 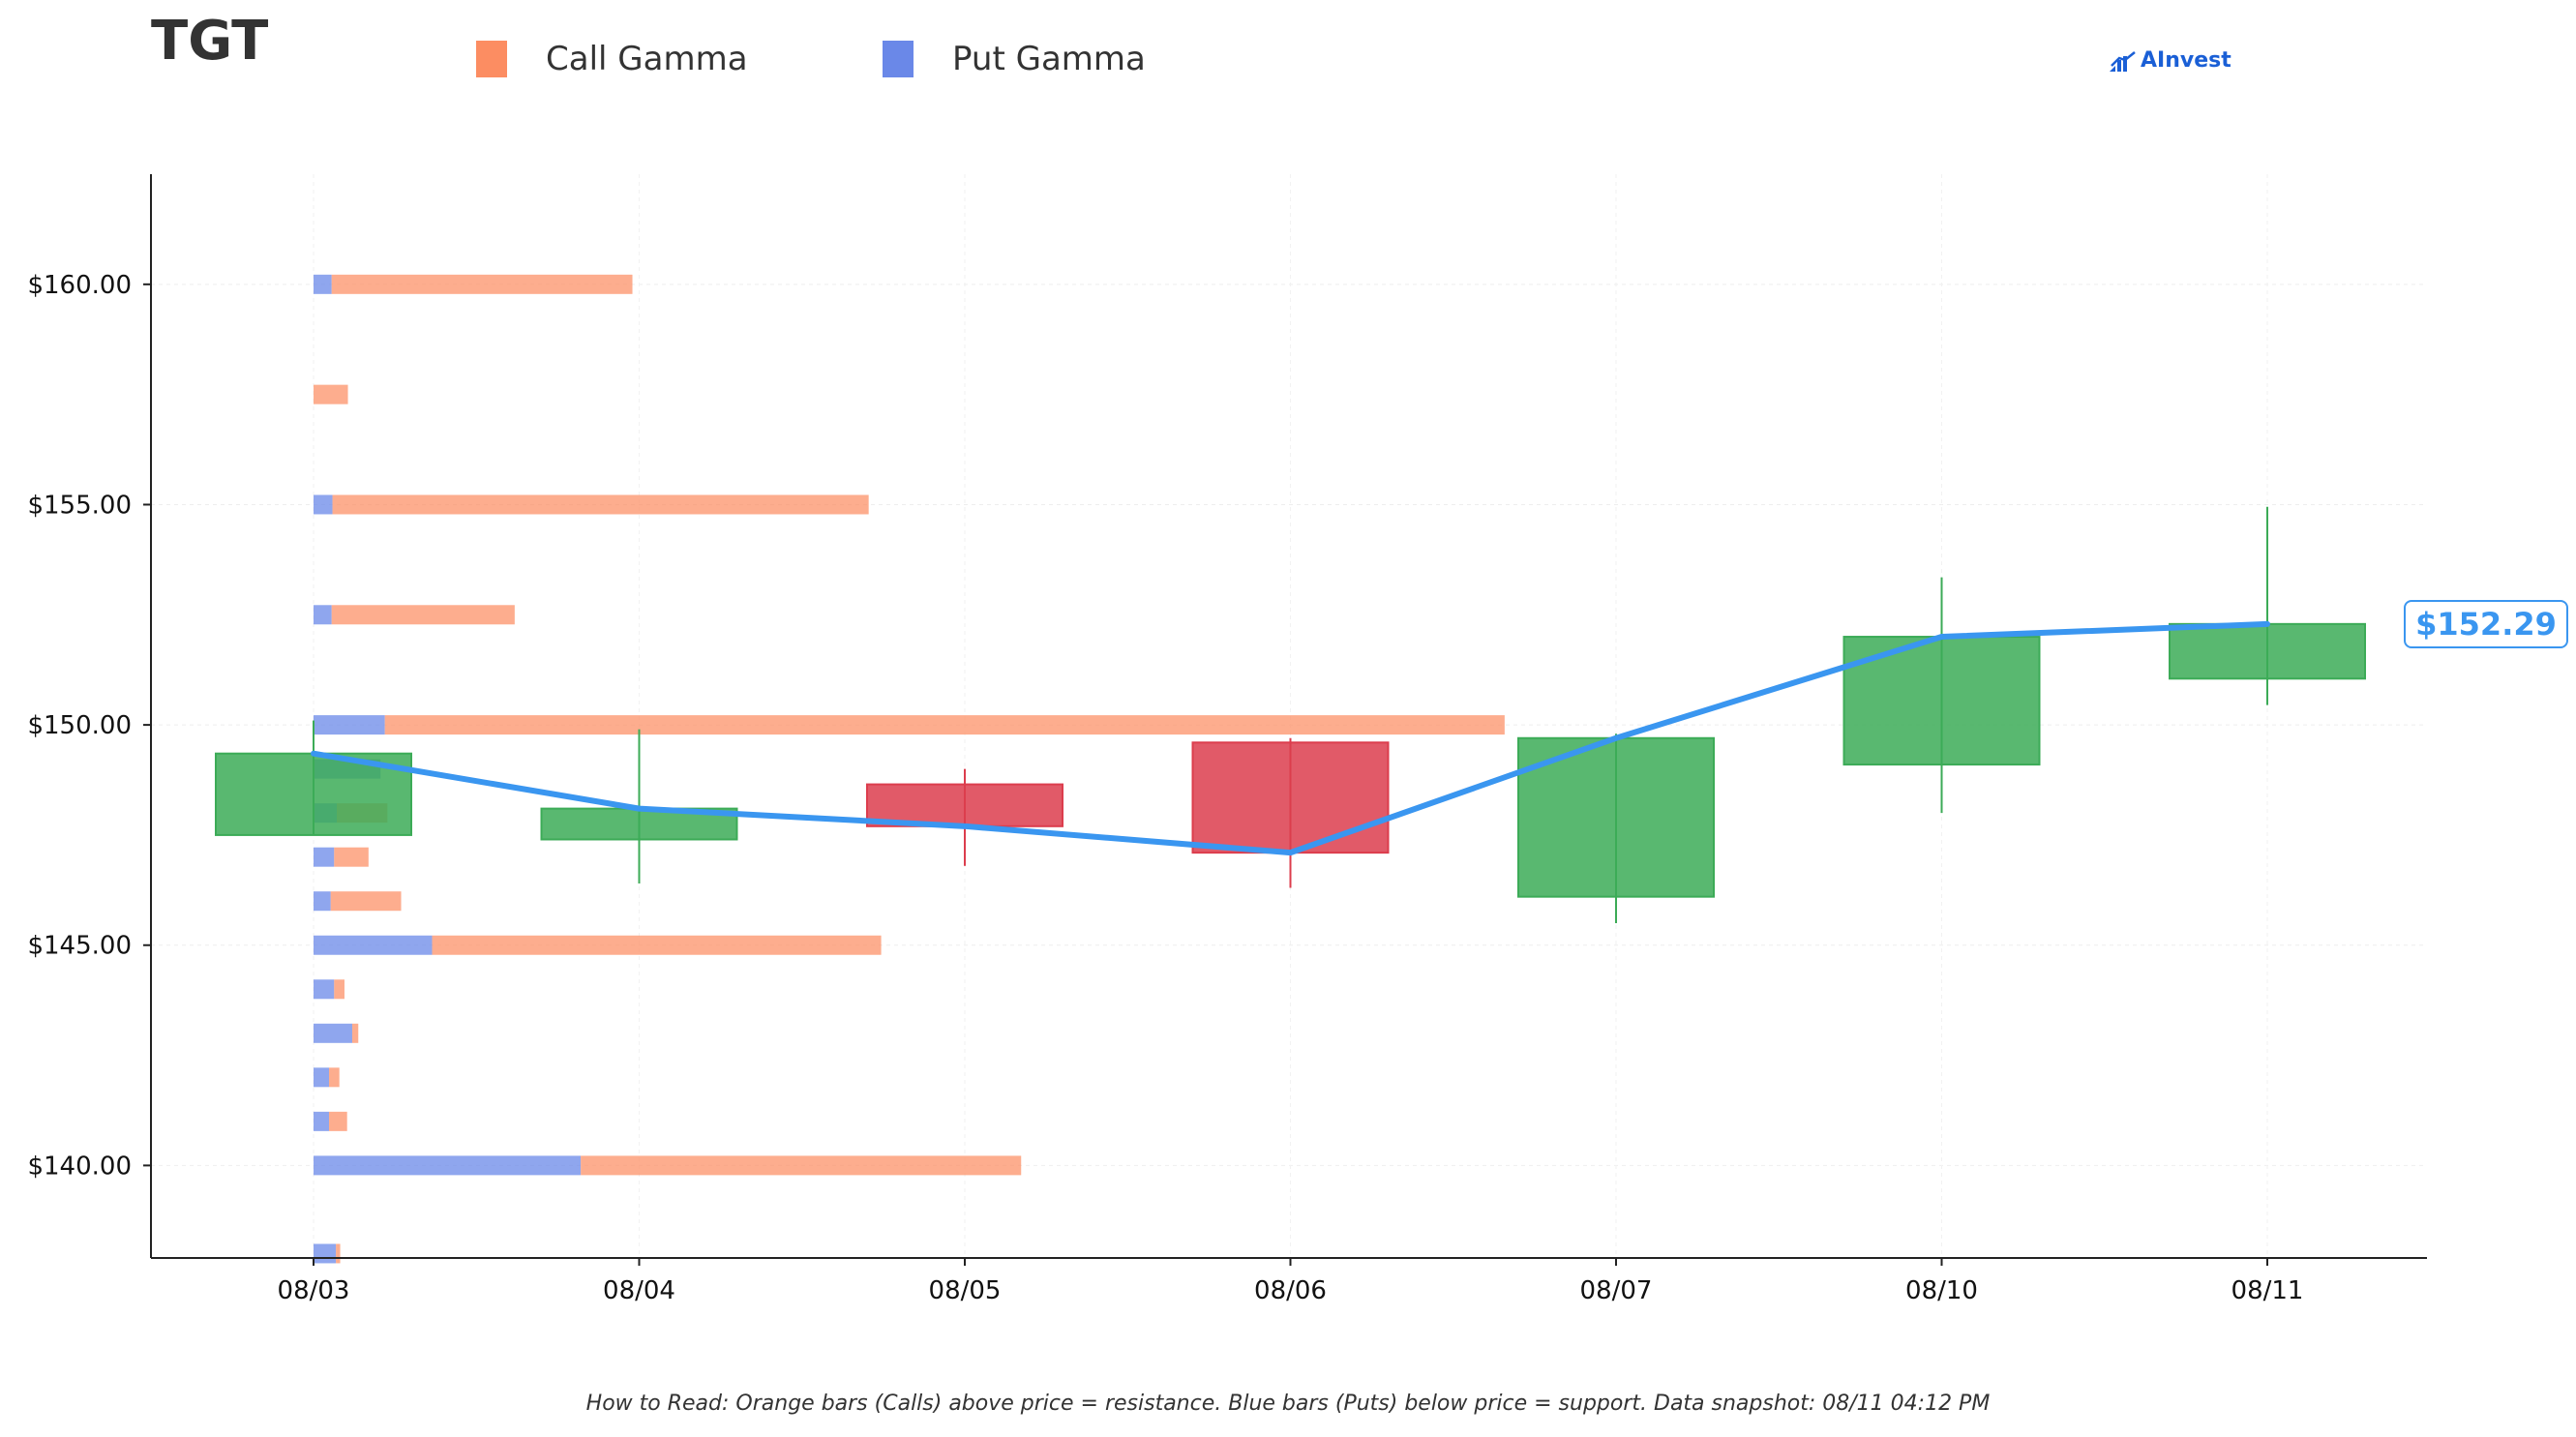 I want to click on call-gamma-swatch, so click(x=491, y=59).